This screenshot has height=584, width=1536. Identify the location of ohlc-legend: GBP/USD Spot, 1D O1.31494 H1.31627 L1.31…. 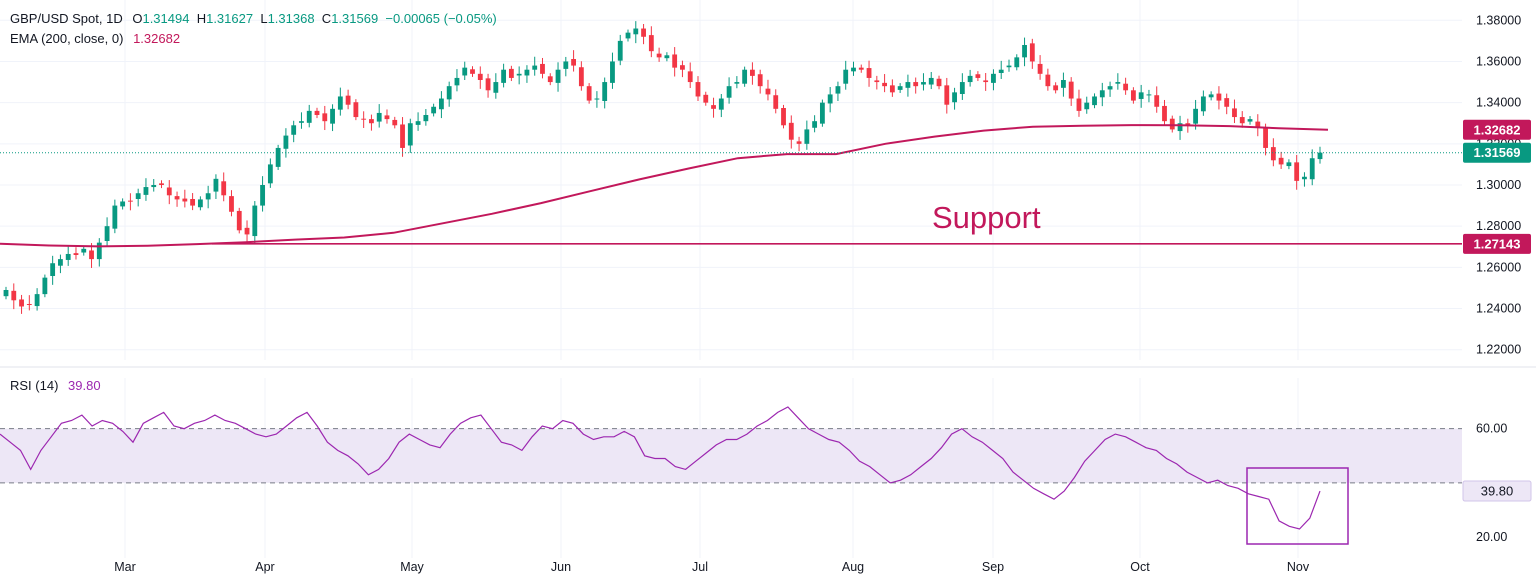
(253, 18).